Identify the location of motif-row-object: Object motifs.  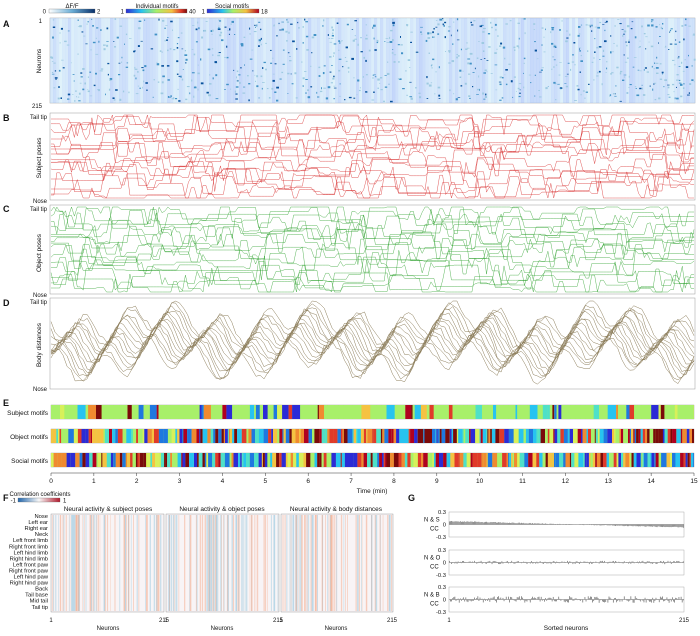
(29, 437).